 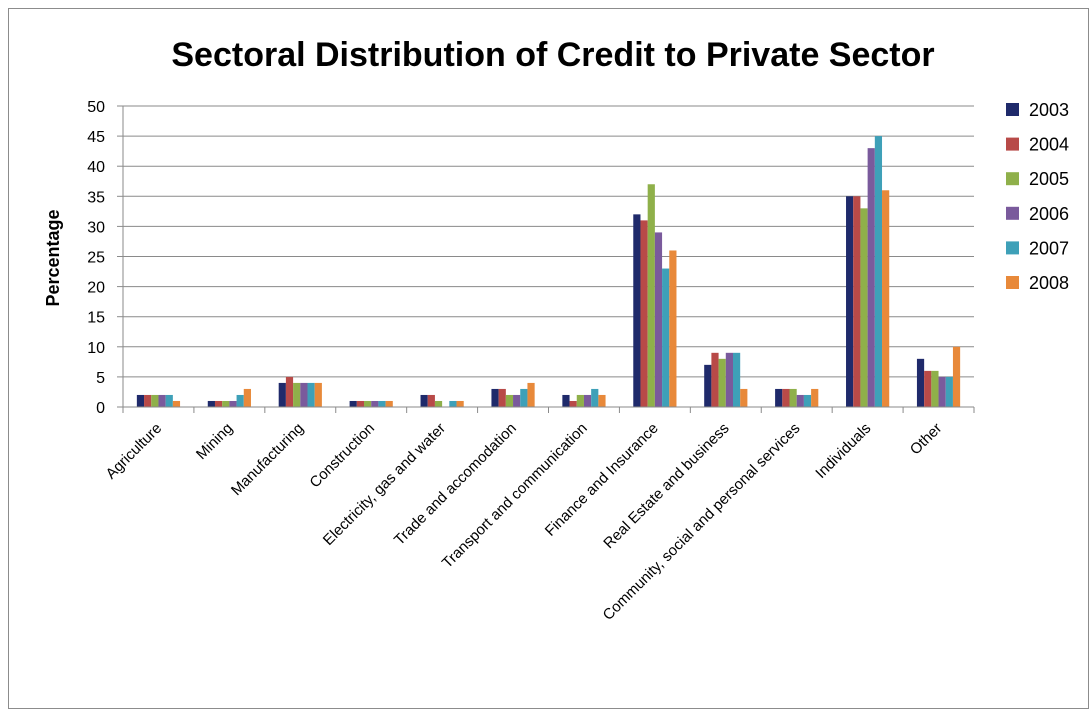 I want to click on y-axis-label: Percentage, so click(x=53, y=257).